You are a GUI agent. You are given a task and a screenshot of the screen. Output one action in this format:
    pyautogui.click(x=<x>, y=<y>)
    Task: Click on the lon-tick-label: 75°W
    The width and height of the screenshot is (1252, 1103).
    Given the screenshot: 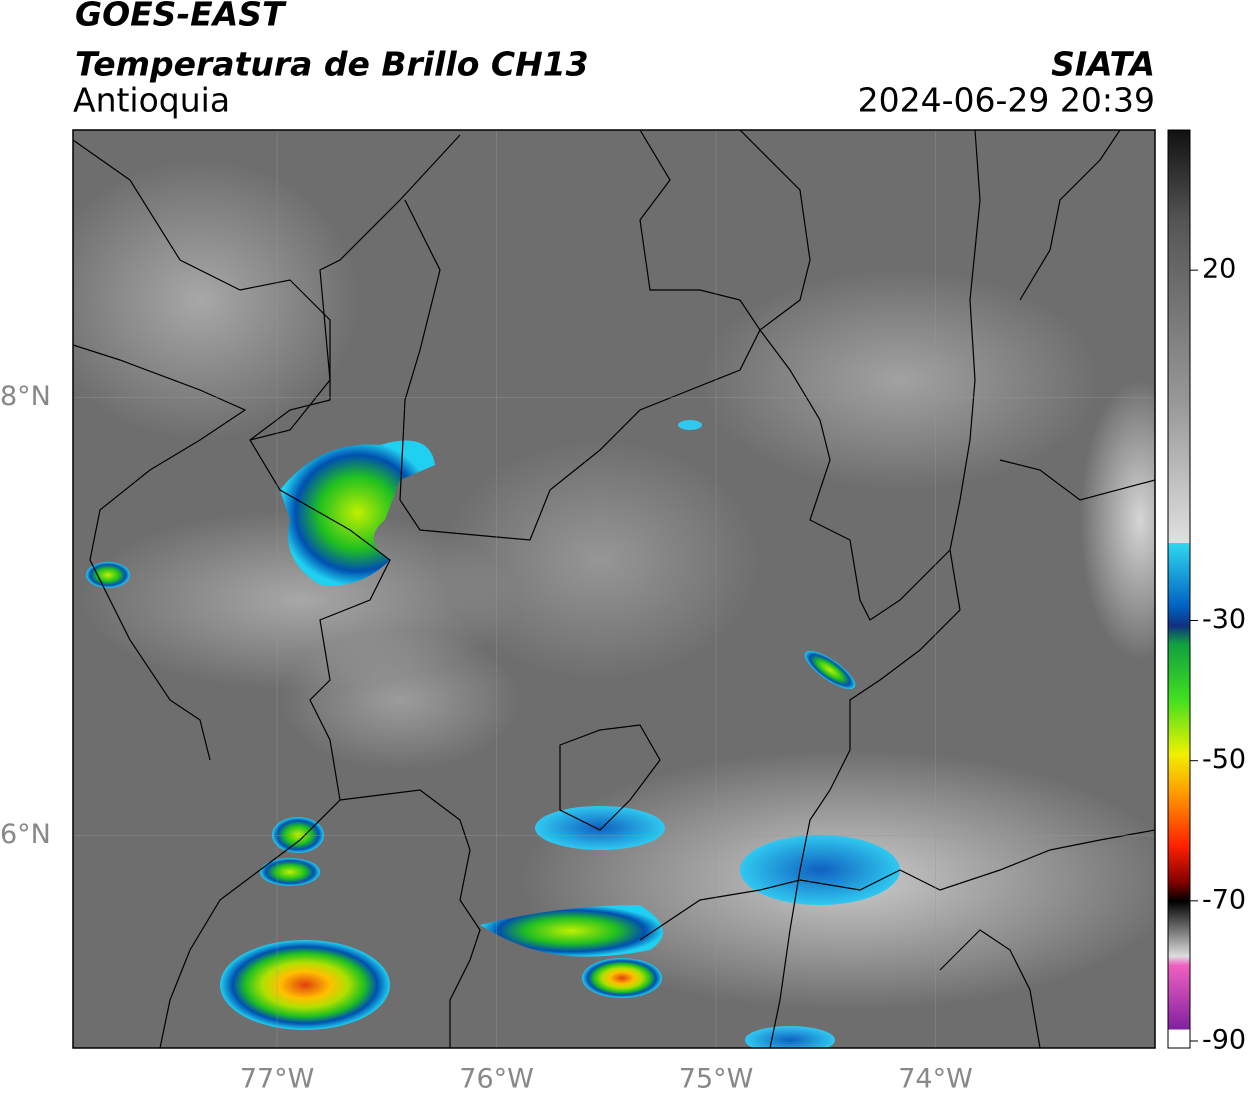 What is the action you would take?
    pyautogui.click(x=716, y=1079)
    